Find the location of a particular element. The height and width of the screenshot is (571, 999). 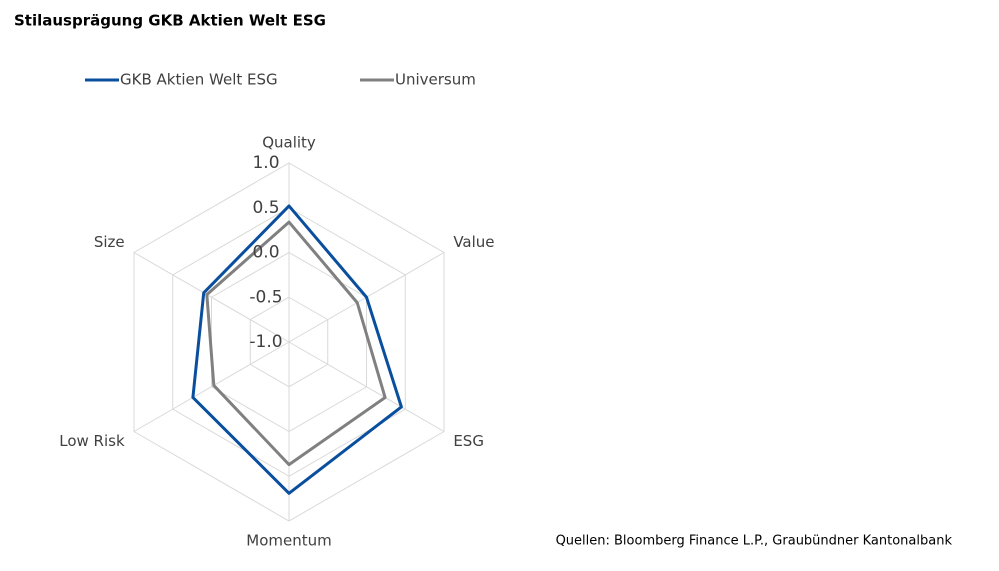

category-label: Value is located at coordinates (473, 242).